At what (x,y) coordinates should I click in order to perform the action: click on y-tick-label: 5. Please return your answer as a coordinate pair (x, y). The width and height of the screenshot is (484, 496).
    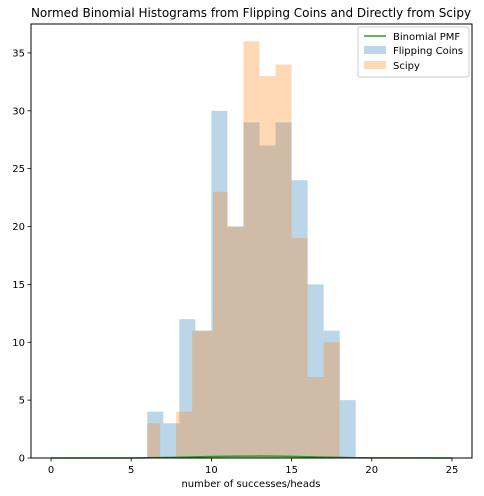
    Looking at the image, I should click on (22, 401).